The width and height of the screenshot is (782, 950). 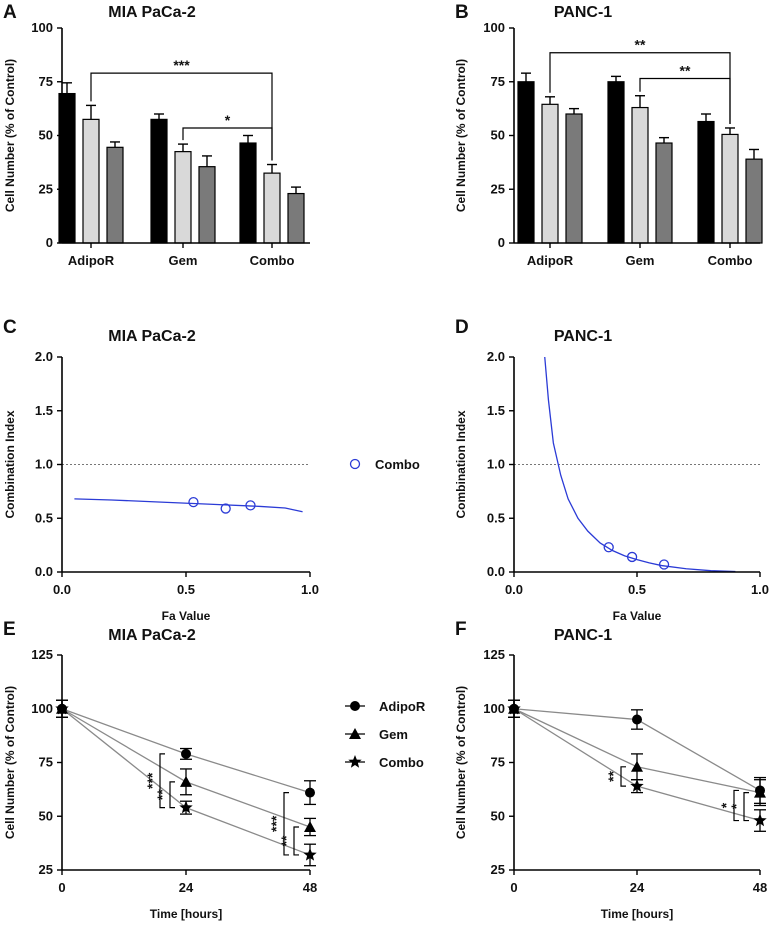 What do you see at coordinates (9, 629) in the screenshot?
I see `panel-letter: E` at bounding box center [9, 629].